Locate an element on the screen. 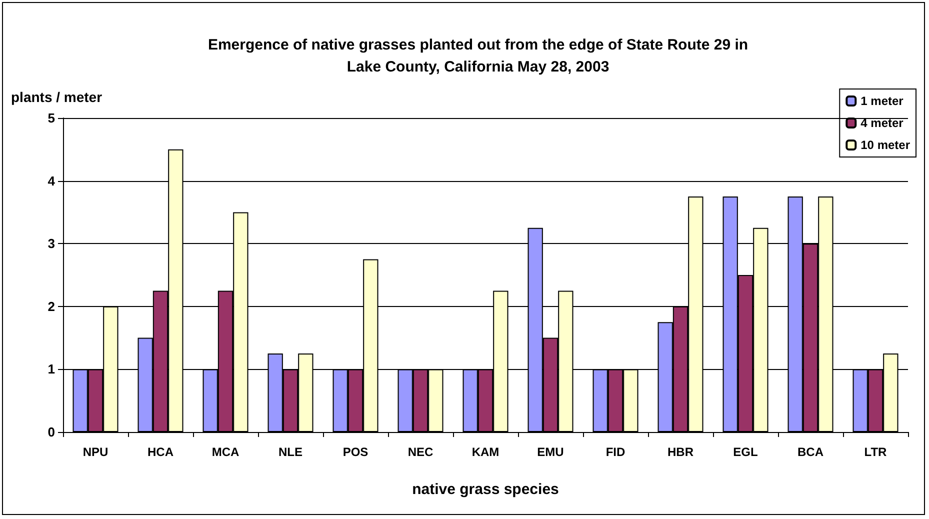 Image resolution: width=929 pixels, height=519 pixels. y-tick-label: 2 is located at coordinates (51, 306).